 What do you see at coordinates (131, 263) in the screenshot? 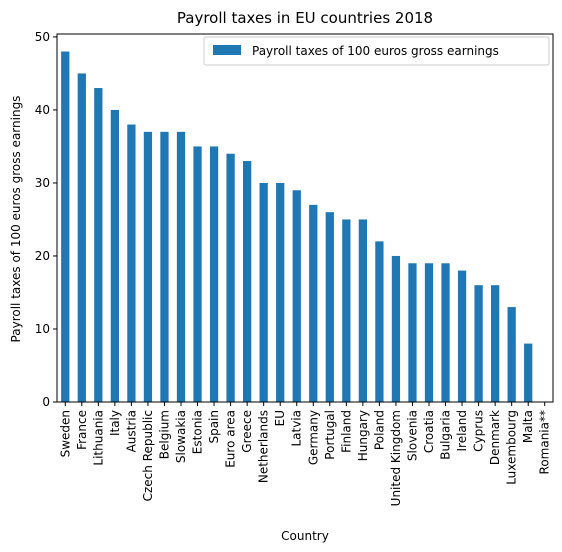
I see `bar-austria` at bounding box center [131, 263].